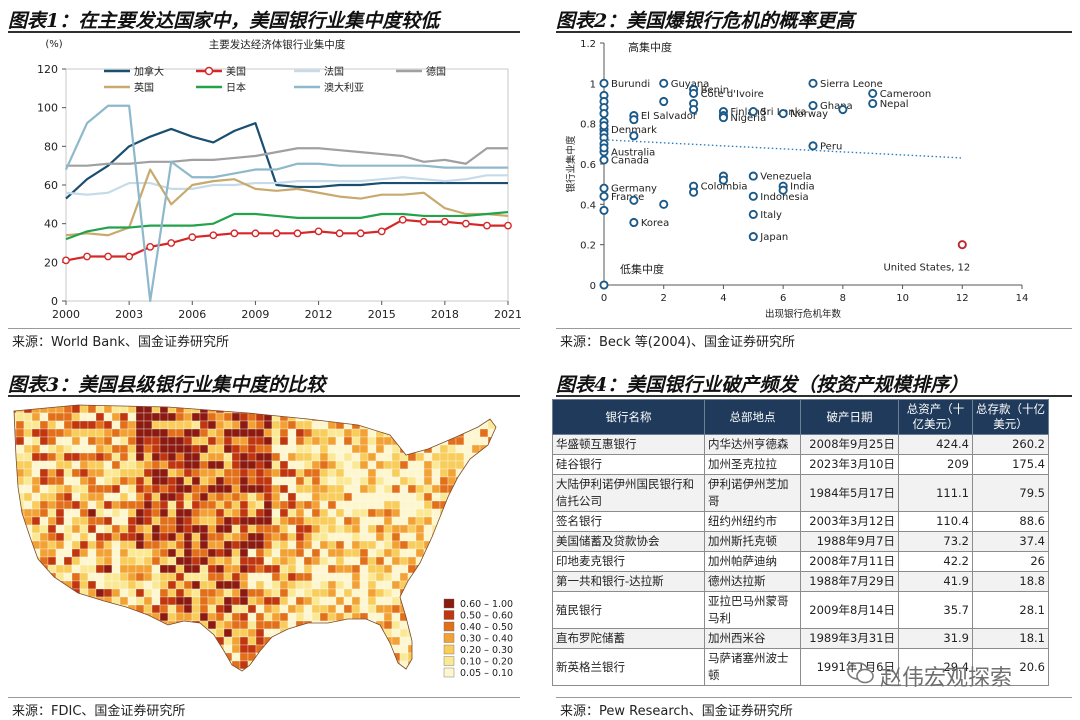 The width and height of the screenshot is (1080, 720). What do you see at coordinates (1010, 561) in the screenshot?
I see `table-cell: 26` at bounding box center [1010, 561].